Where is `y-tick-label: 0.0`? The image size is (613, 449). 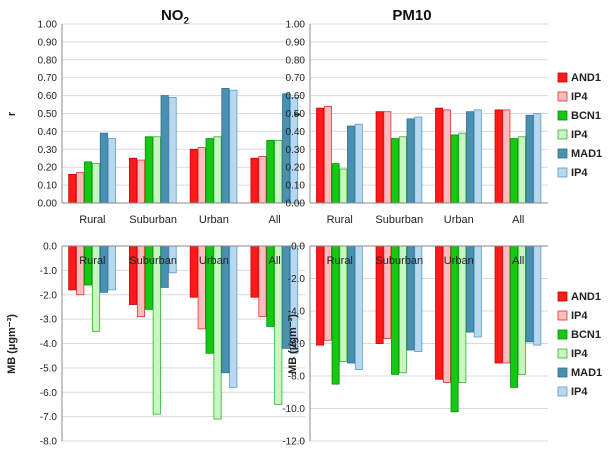
y-tick-label: 0.0 is located at coordinates (50, 247).